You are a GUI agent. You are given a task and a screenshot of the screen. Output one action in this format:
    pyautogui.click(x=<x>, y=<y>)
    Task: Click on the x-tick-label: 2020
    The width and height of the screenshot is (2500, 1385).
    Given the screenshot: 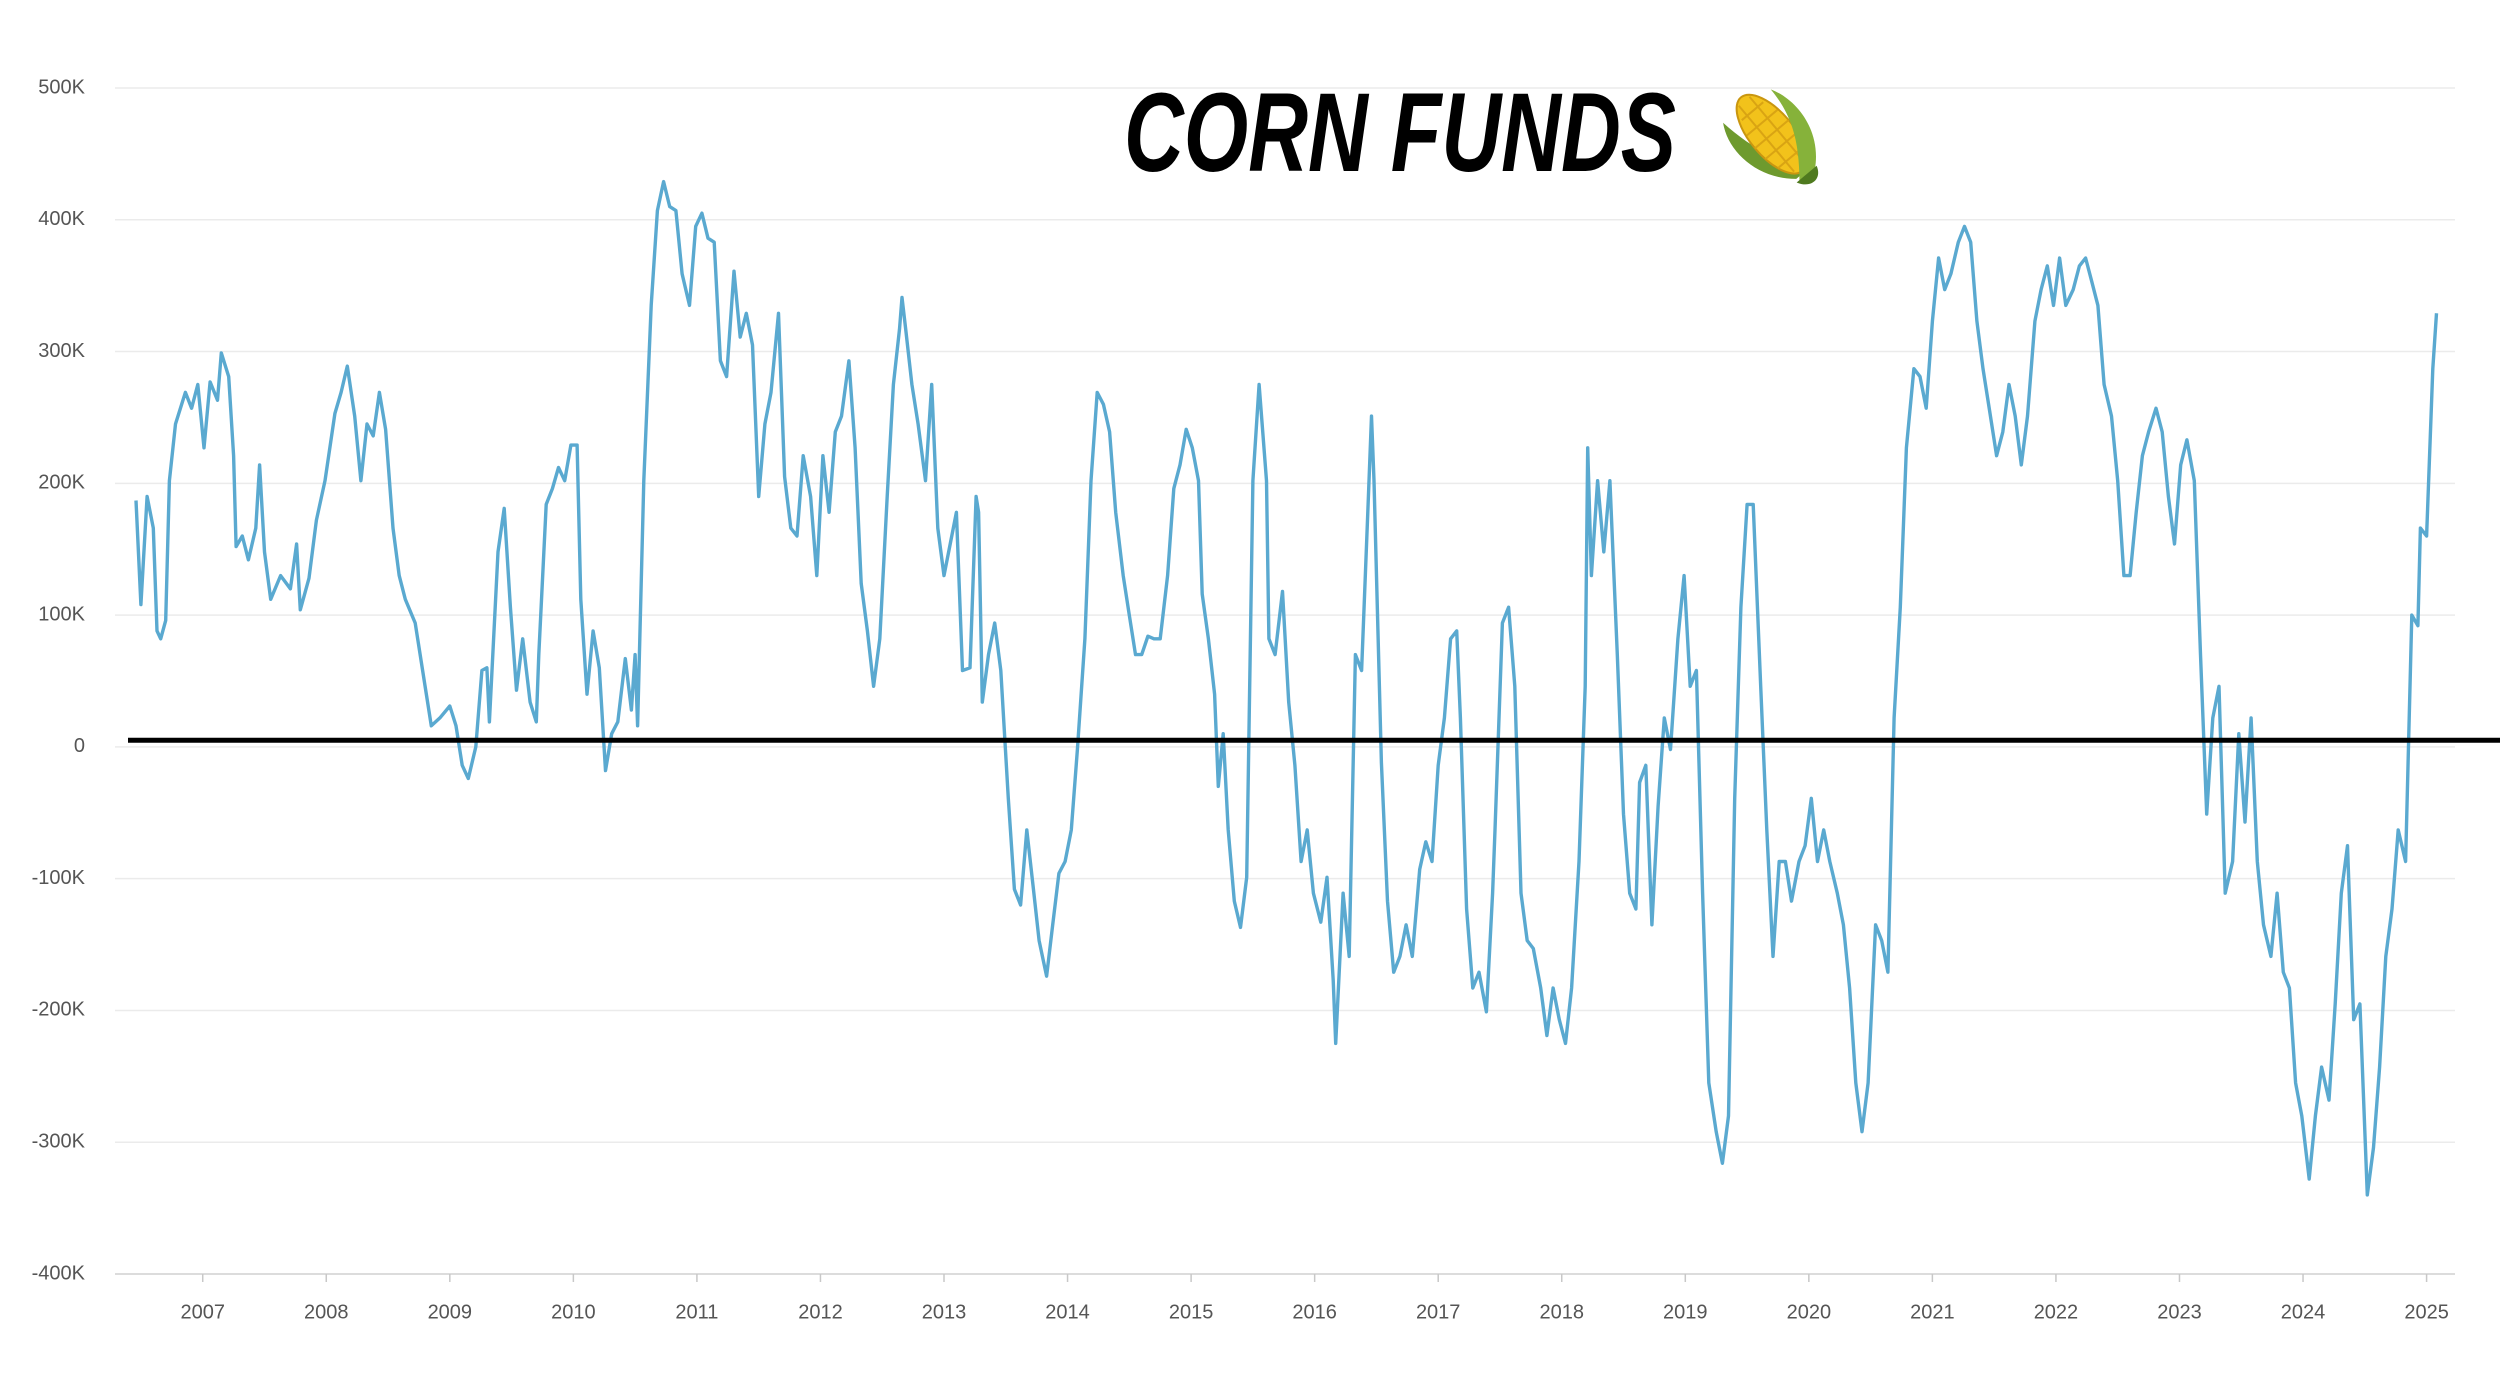 What is the action you would take?
    pyautogui.click(x=1809, y=1312)
    